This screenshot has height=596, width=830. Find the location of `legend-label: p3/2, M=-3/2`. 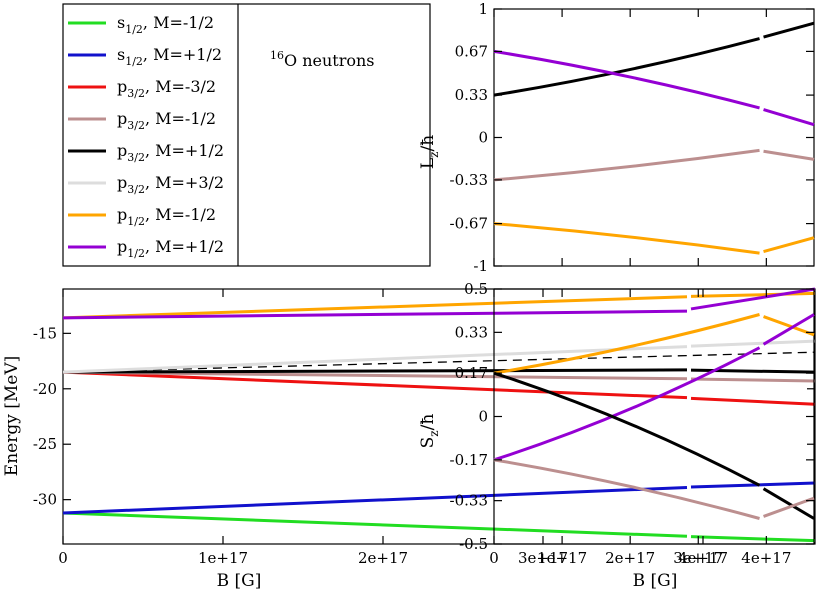

legend-label: p3/2, M=-3/2 is located at coordinates (166, 88).